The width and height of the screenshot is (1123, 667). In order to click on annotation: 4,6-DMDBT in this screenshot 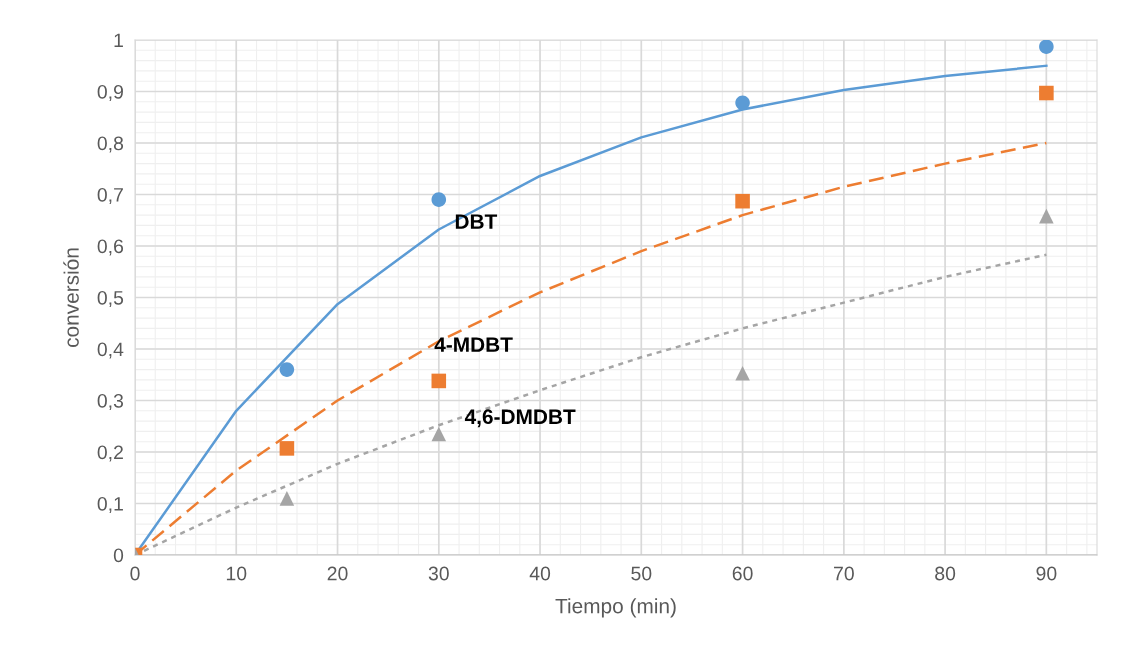, I will do `click(520, 418)`.